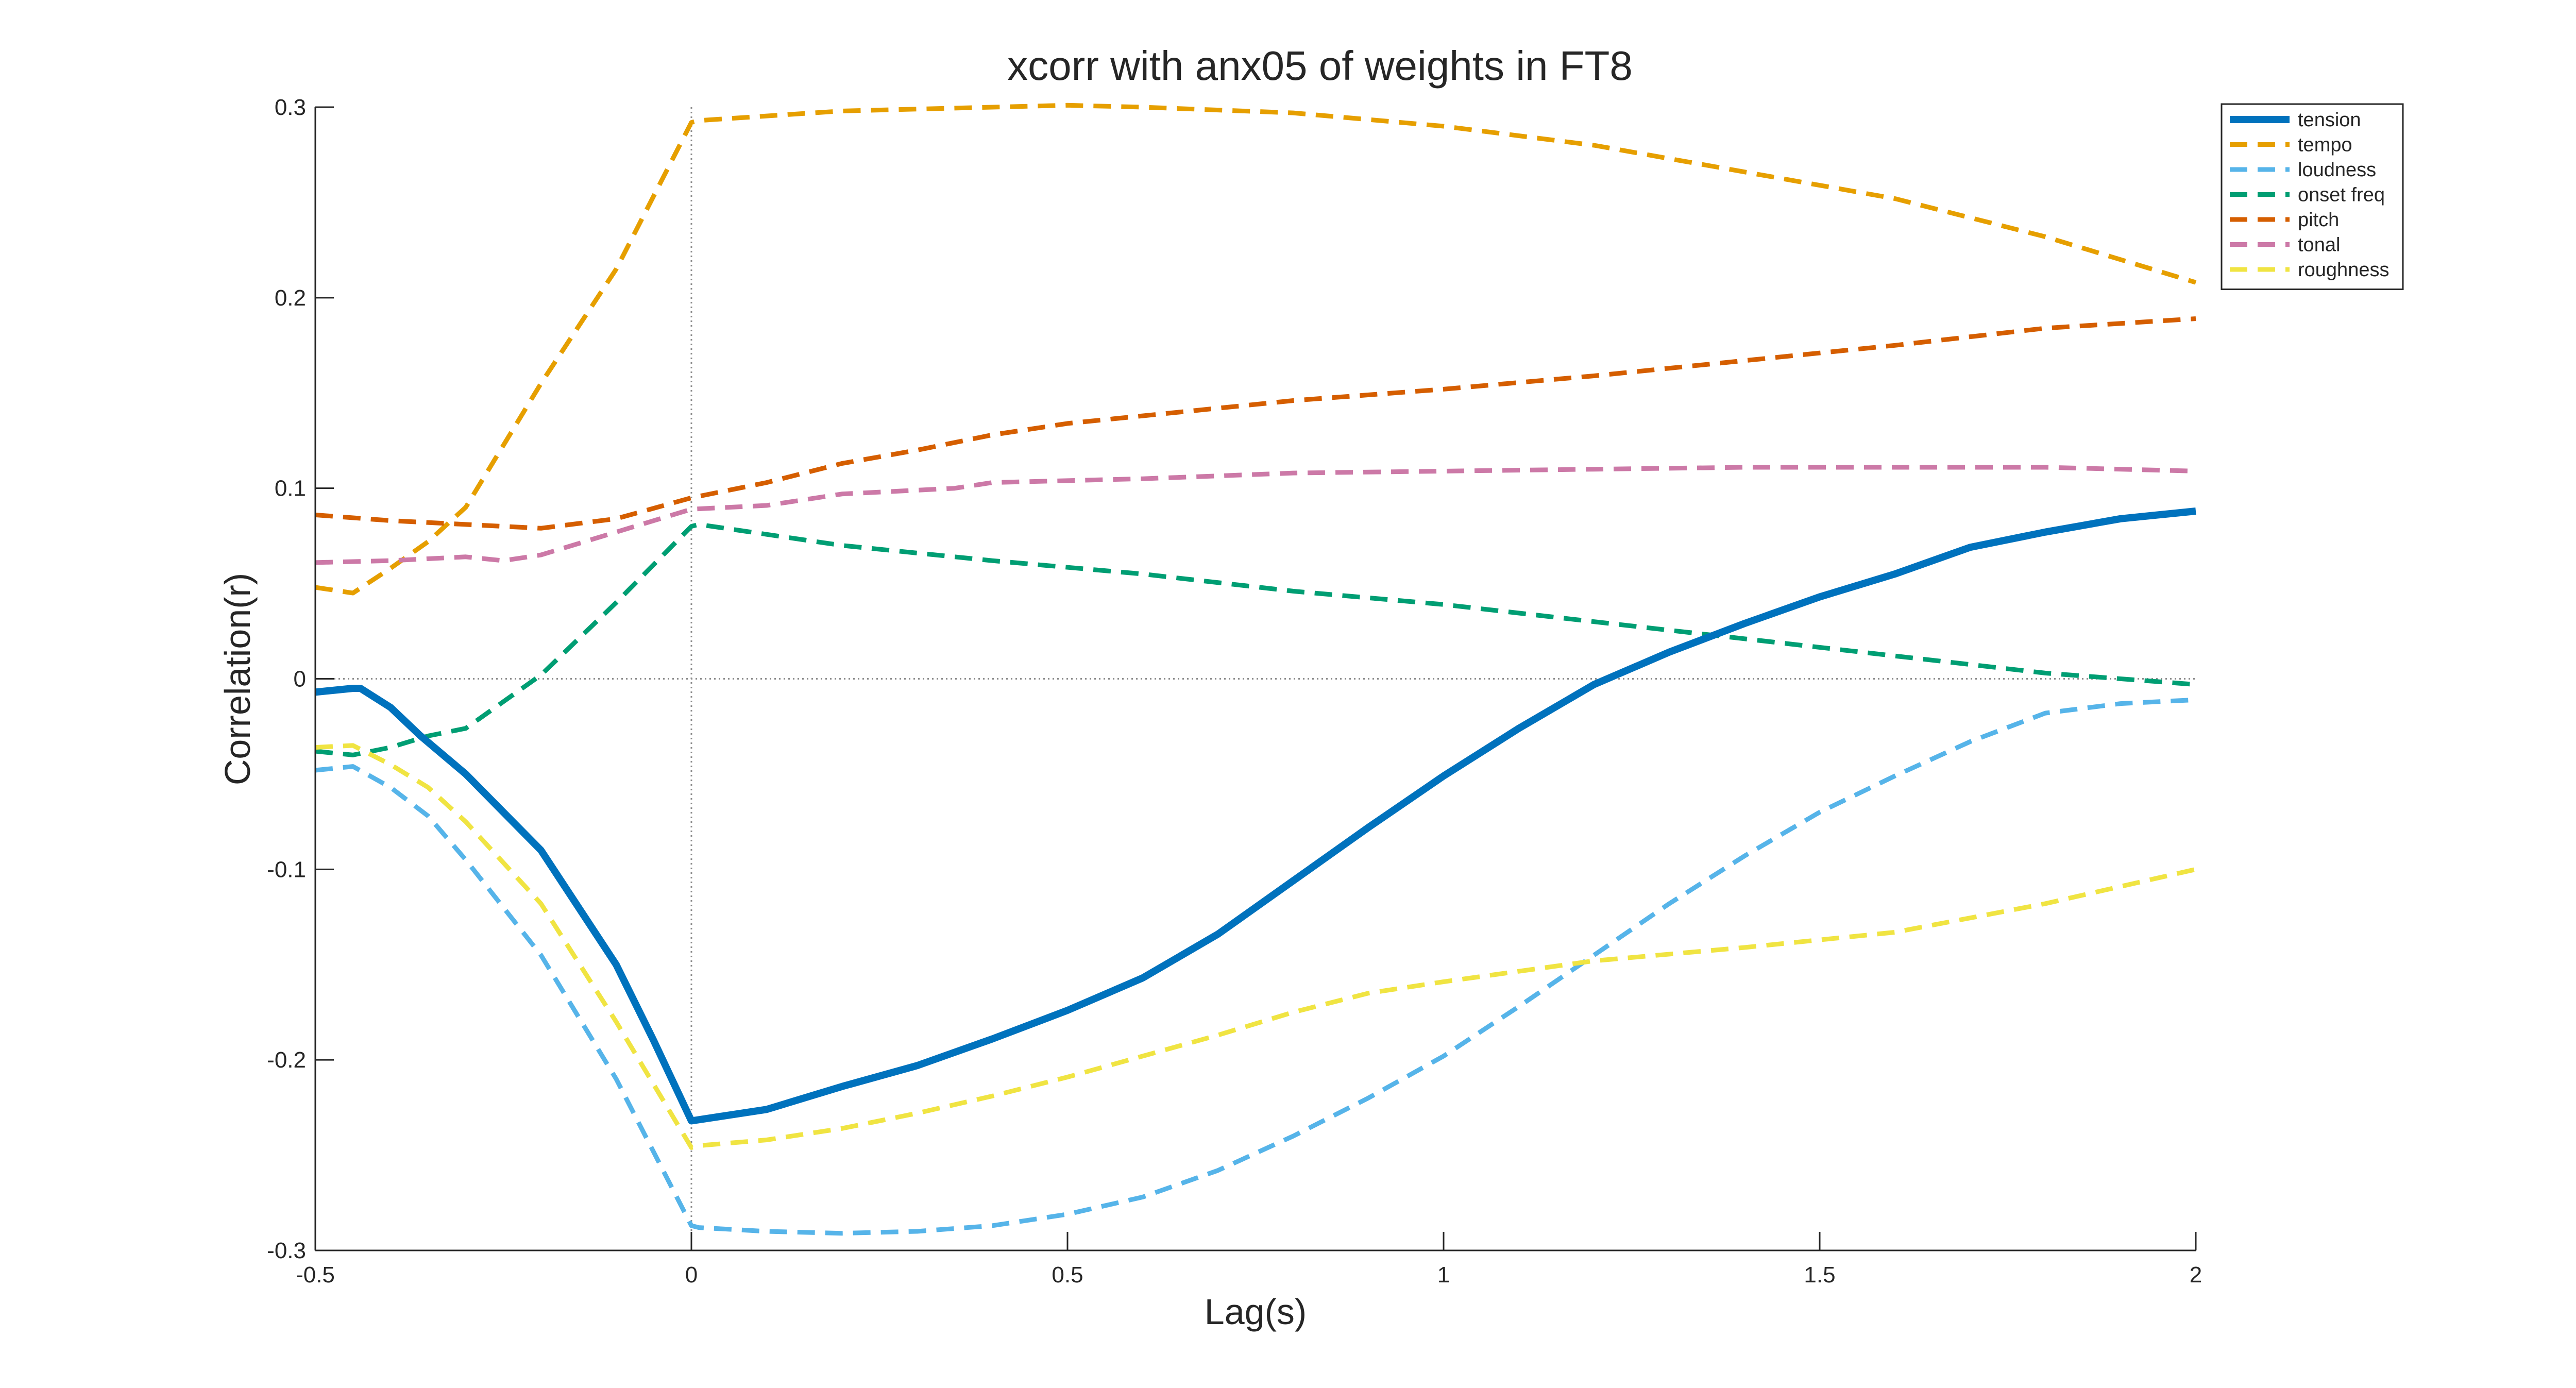  I want to click on y-tick-label: 0, so click(300, 679).